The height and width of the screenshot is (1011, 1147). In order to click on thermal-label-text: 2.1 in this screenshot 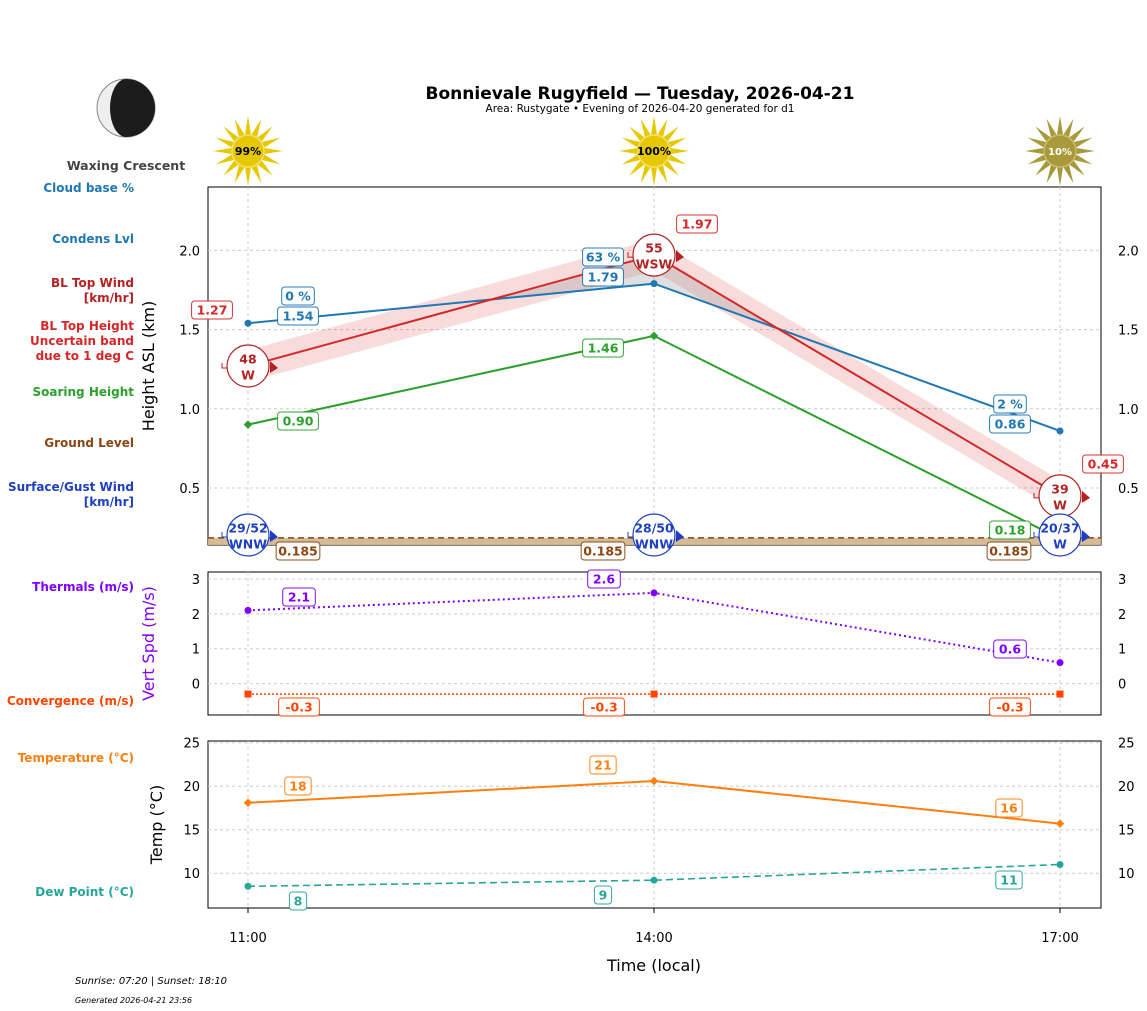, I will do `click(299, 597)`.